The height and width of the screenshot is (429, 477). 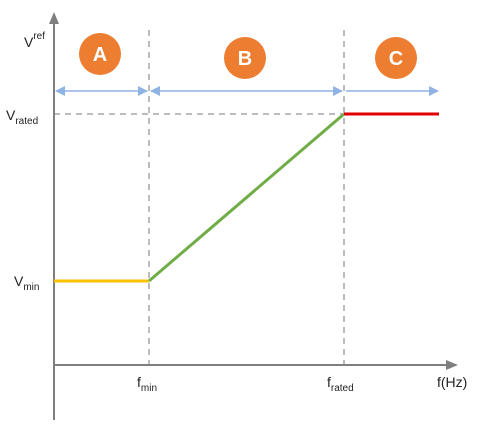 I want to click on f-rated-label: frated, so click(x=340, y=384).